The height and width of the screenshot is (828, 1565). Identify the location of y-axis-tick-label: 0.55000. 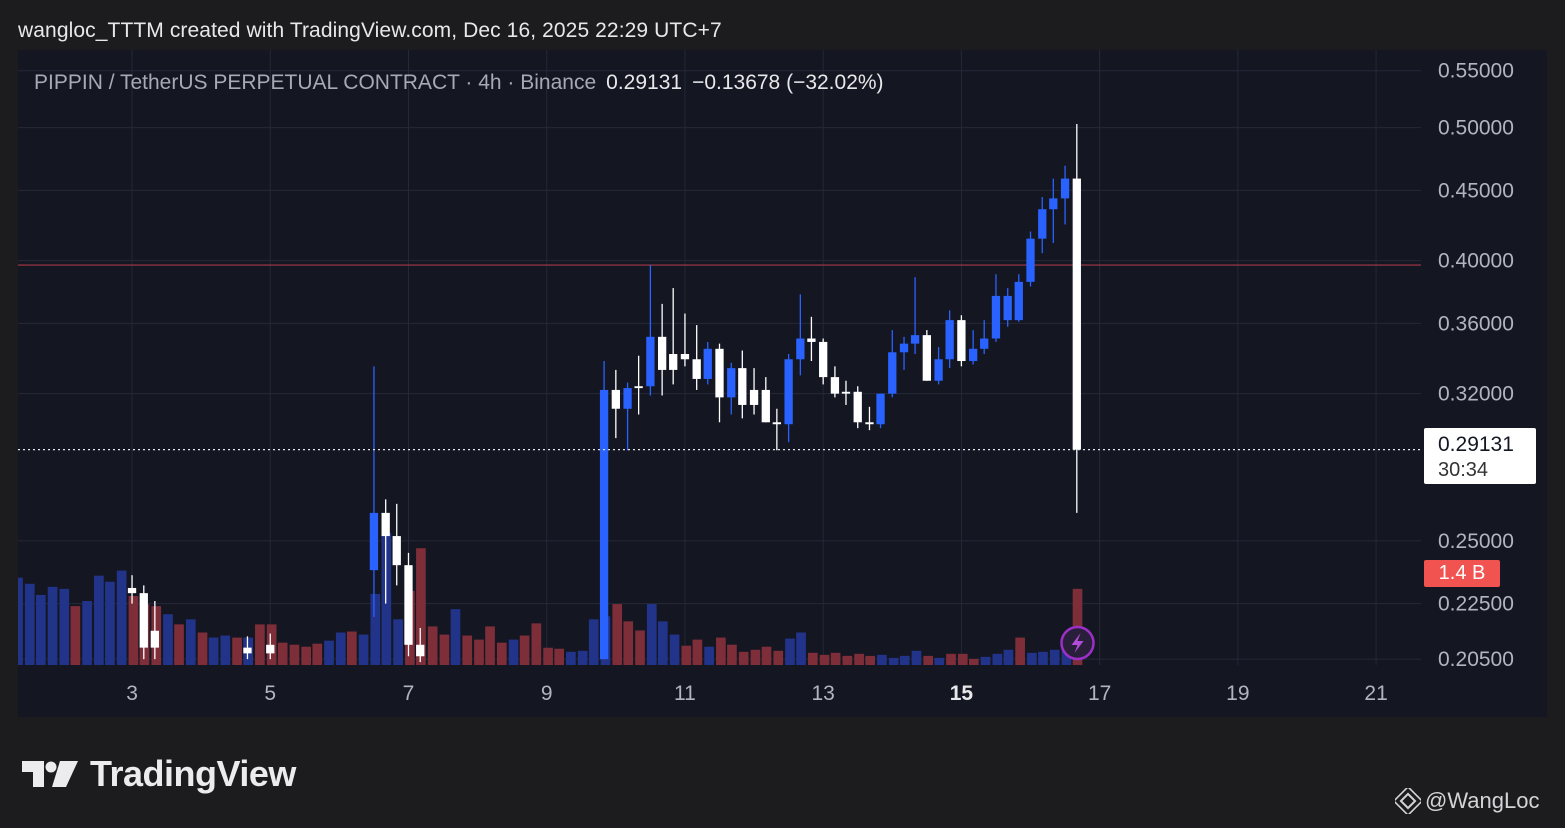
(1476, 71).